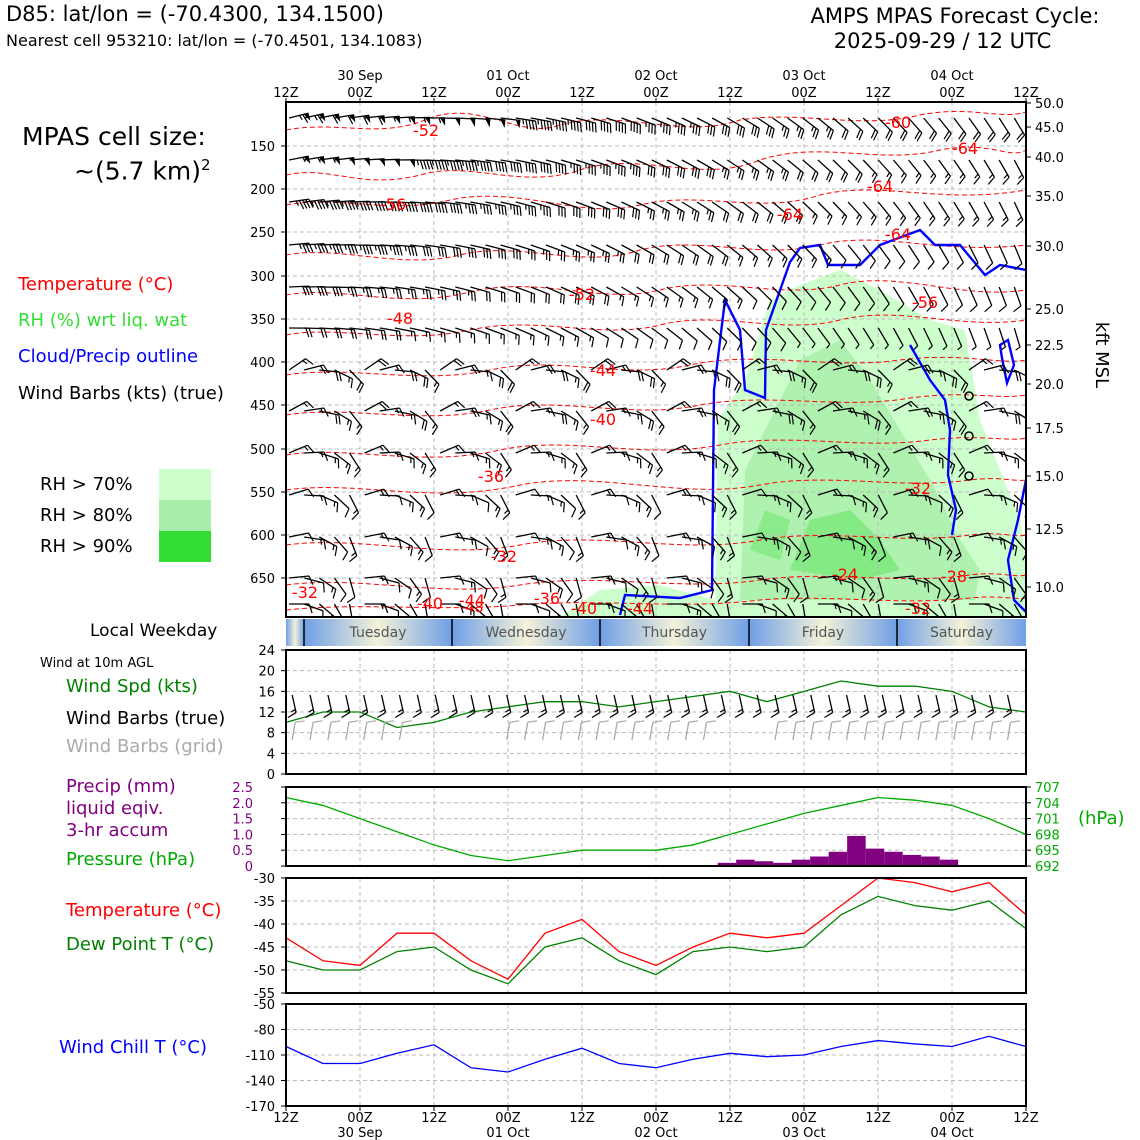 This screenshot has width=1140, height=1140. I want to click on kft-tick-label: 40.0, so click(1049, 158).